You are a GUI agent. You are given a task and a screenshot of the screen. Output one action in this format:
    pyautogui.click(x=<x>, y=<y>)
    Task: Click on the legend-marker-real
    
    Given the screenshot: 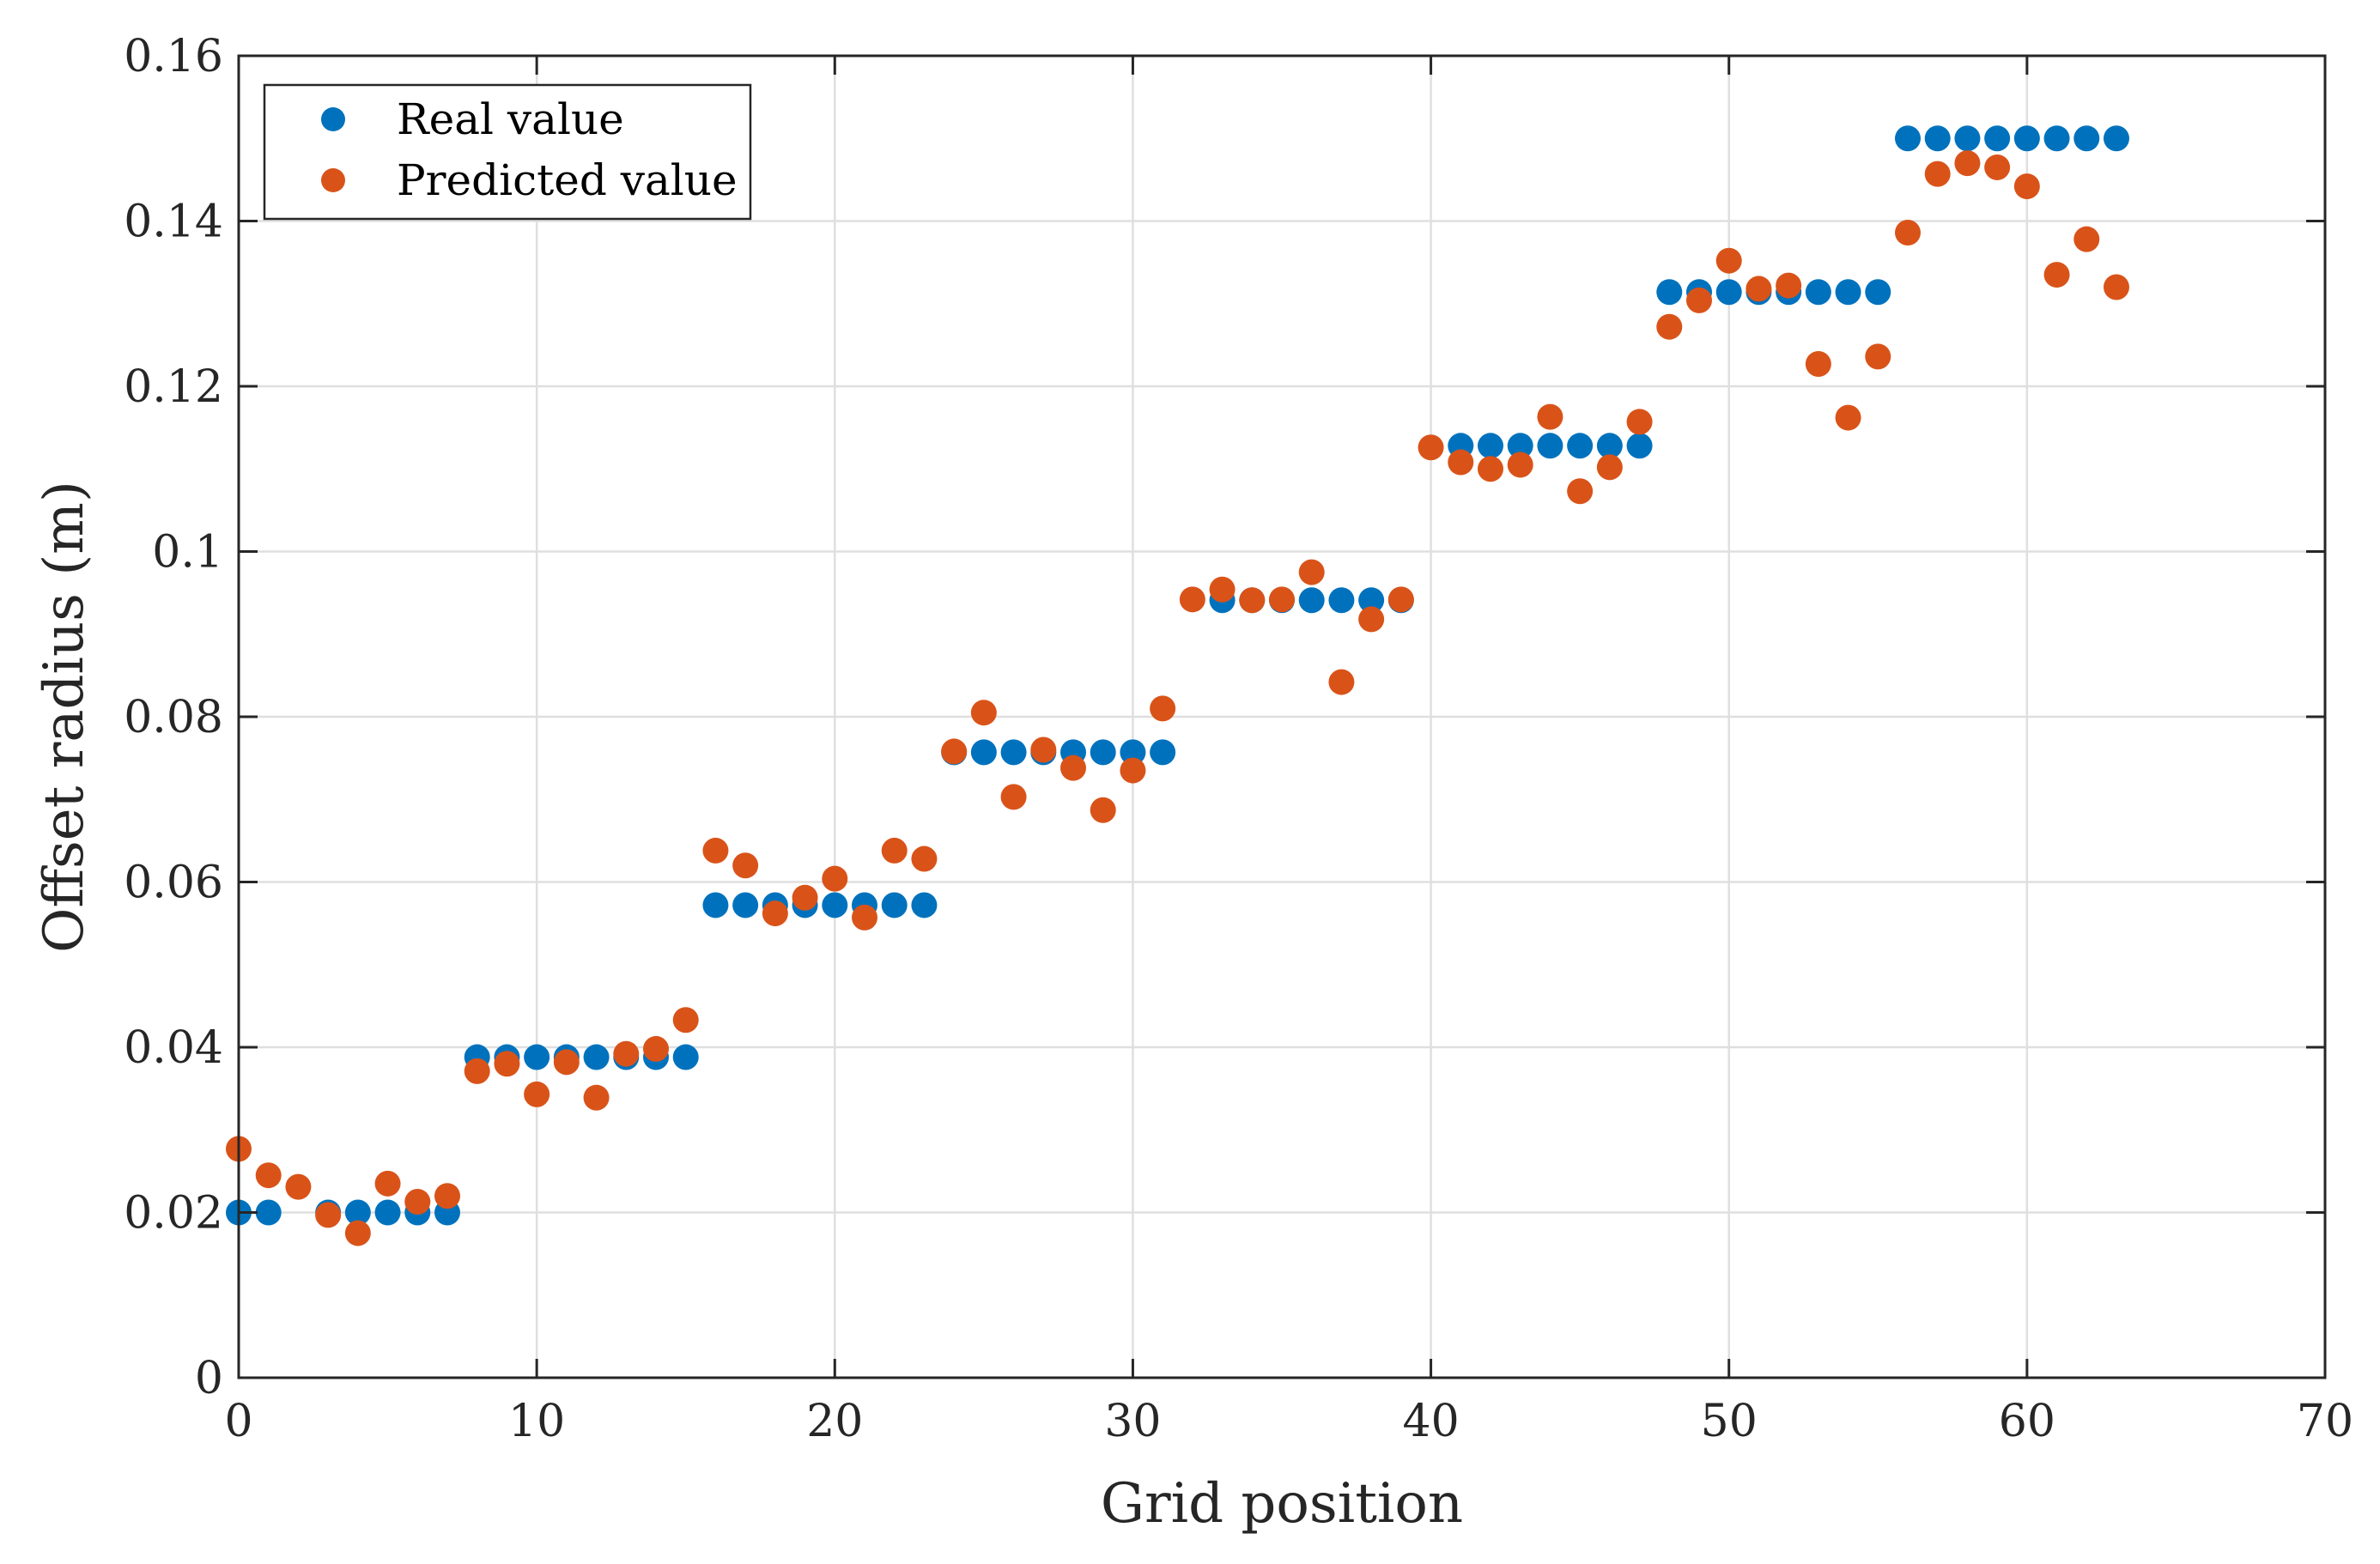 What is the action you would take?
    pyautogui.click(x=333, y=119)
    